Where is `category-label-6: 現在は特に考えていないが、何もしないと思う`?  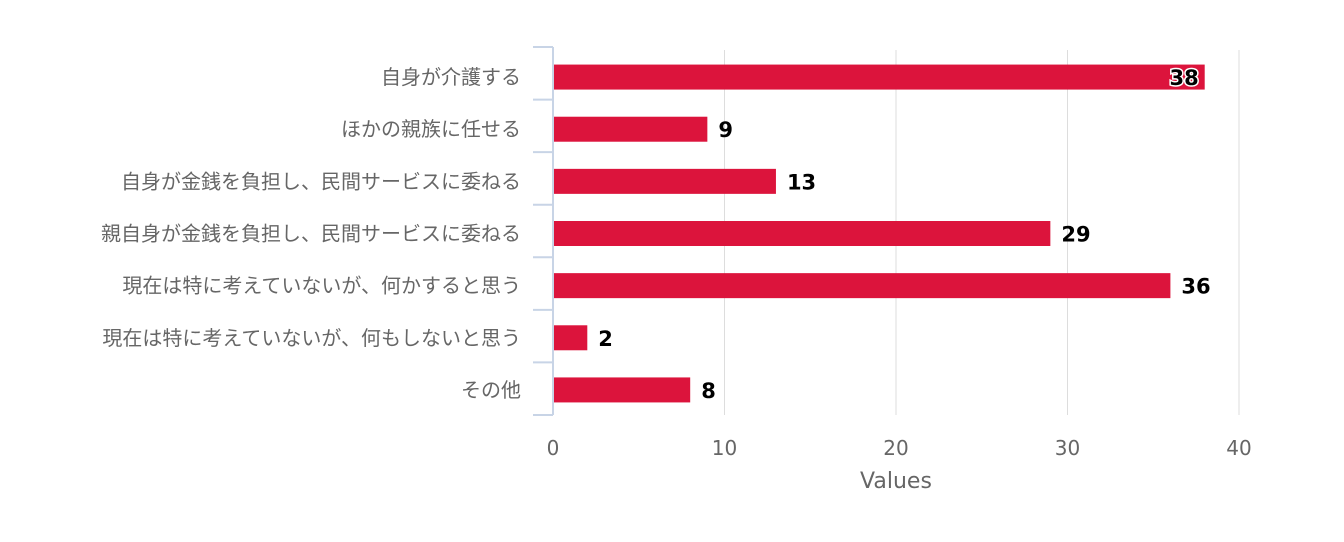
category-label-6: 現在は特に考えていないが、何もしないと思う is located at coordinates (311, 338).